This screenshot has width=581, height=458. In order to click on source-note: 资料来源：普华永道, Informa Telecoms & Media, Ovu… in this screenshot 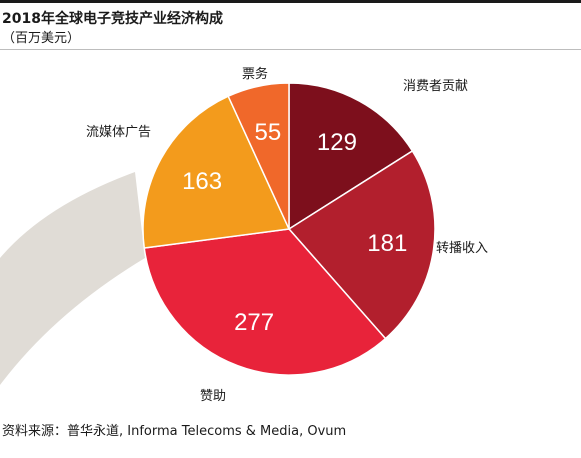, I will do `click(174, 431)`.